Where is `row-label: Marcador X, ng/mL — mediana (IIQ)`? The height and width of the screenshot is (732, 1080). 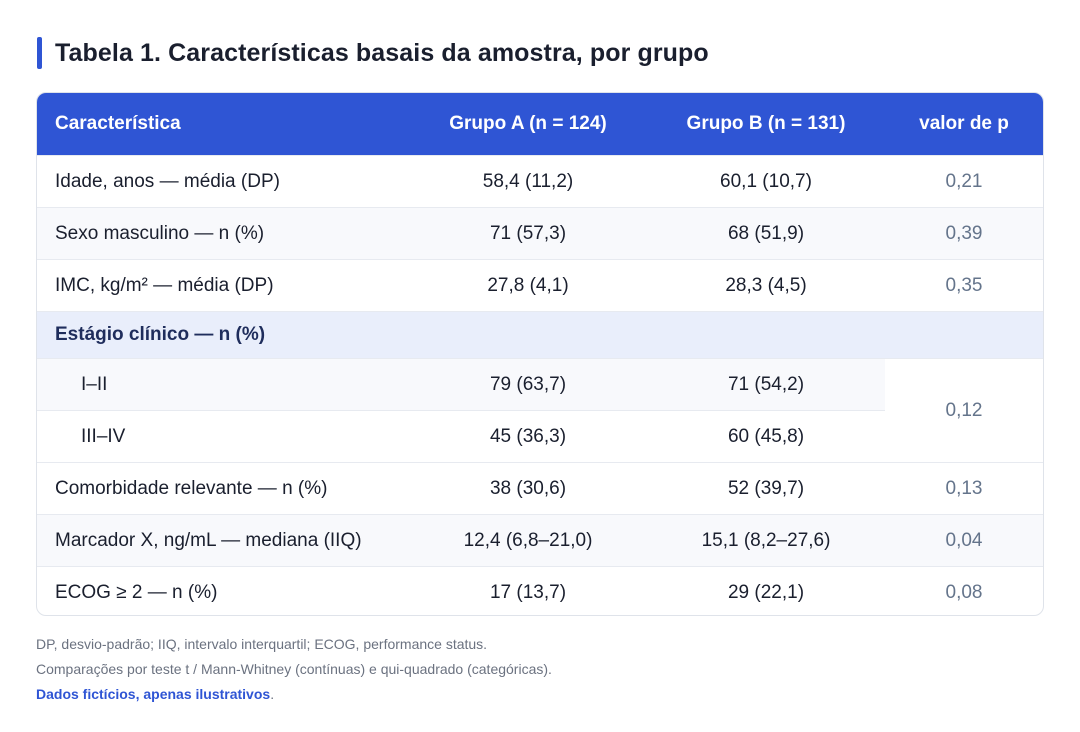
row-label: Marcador X, ng/mL — mediana (IIQ) is located at coordinates (223, 540).